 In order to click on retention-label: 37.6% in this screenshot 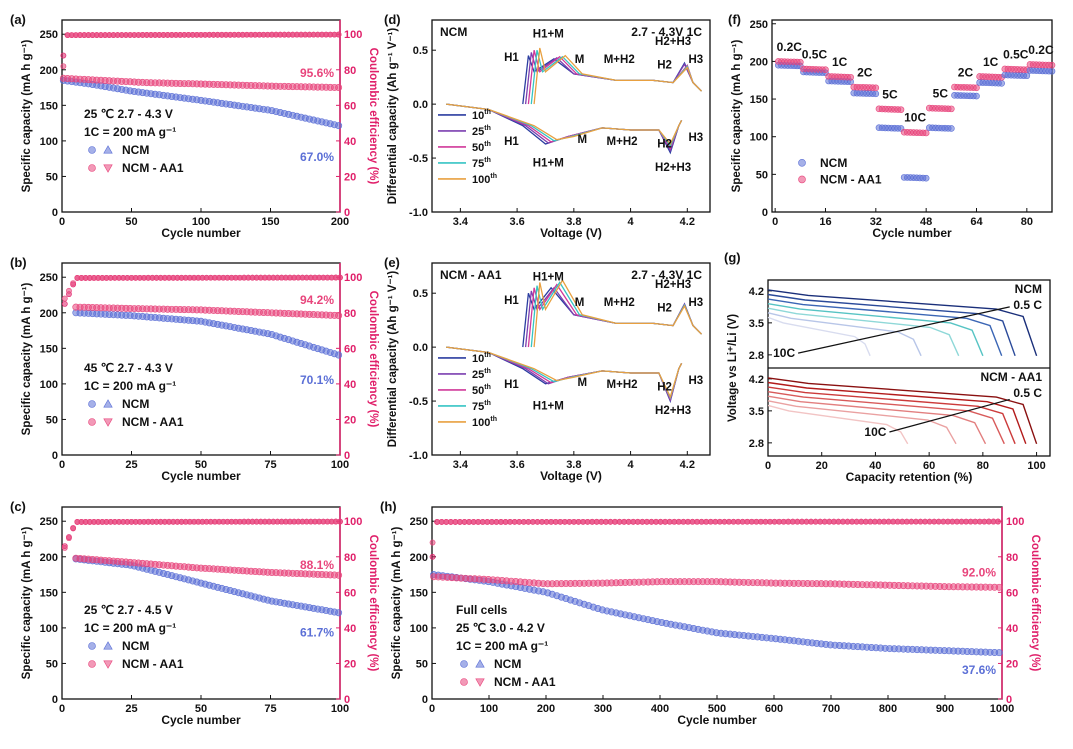, I will do `click(979, 670)`.